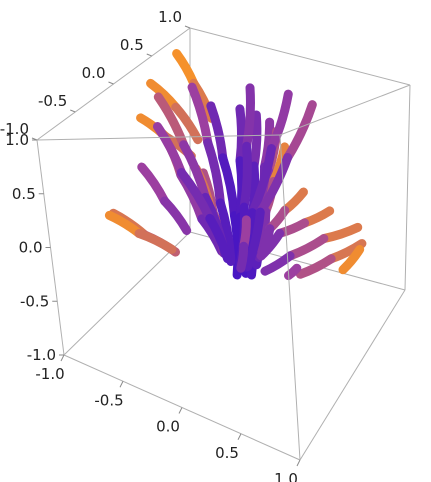 The image size is (431, 482). Describe the element at coordinates (31, 248) in the screenshot. I see `z-tick-label: 0.0` at that location.